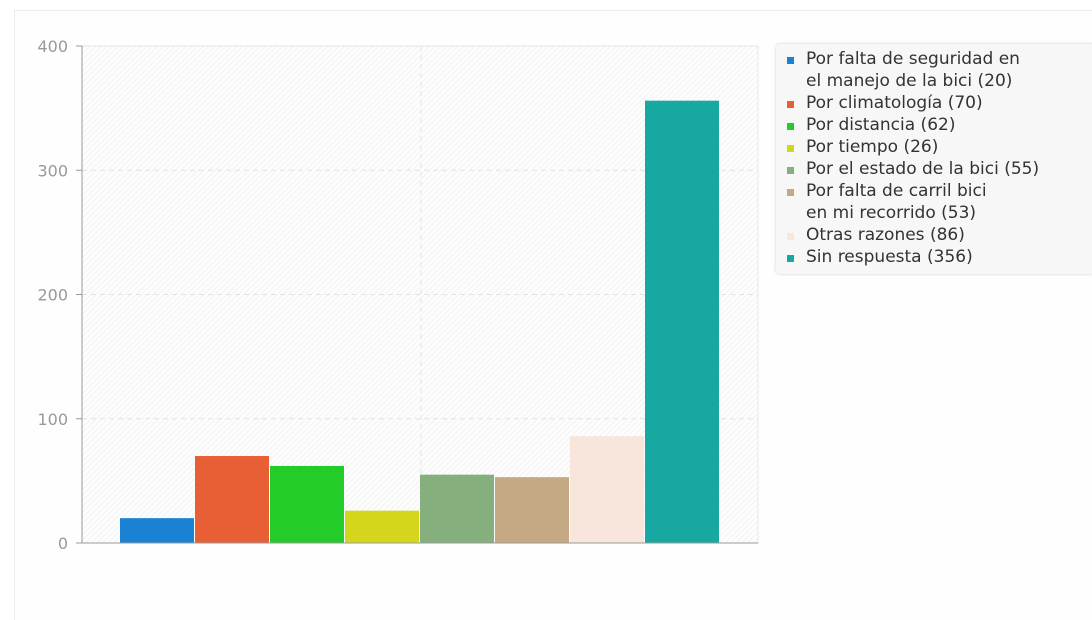  I want to click on legend-item: Por climatología (70), so click(934, 103).